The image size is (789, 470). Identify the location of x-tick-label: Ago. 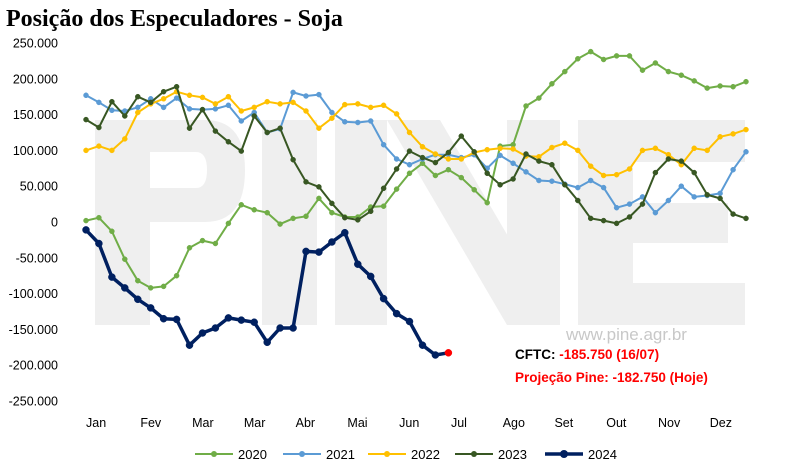
(514, 423).